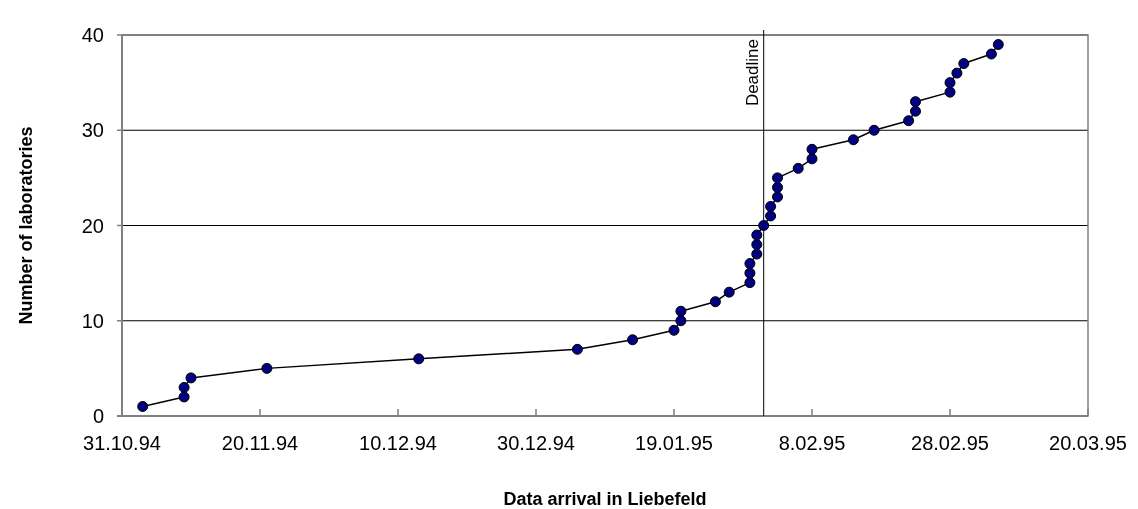  I want to click on x-tick-label: 20.03.95, so click(1088, 443).